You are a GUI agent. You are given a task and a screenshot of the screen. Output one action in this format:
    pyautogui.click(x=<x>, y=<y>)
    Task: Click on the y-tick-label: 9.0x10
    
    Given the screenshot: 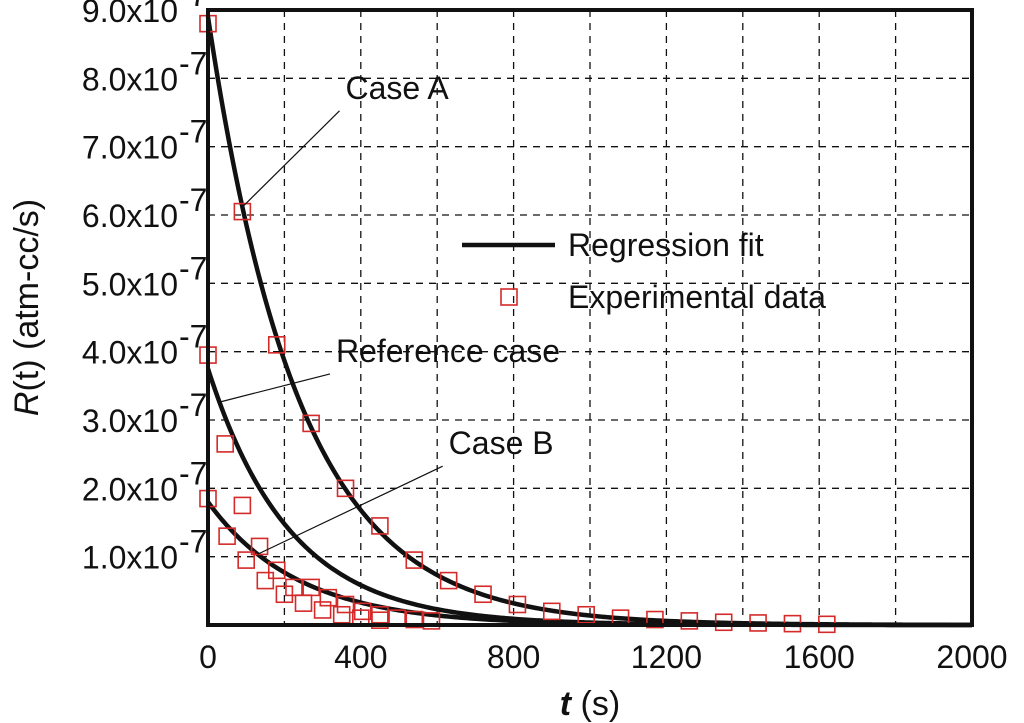 What is the action you would take?
    pyautogui.click(x=130, y=14)
    